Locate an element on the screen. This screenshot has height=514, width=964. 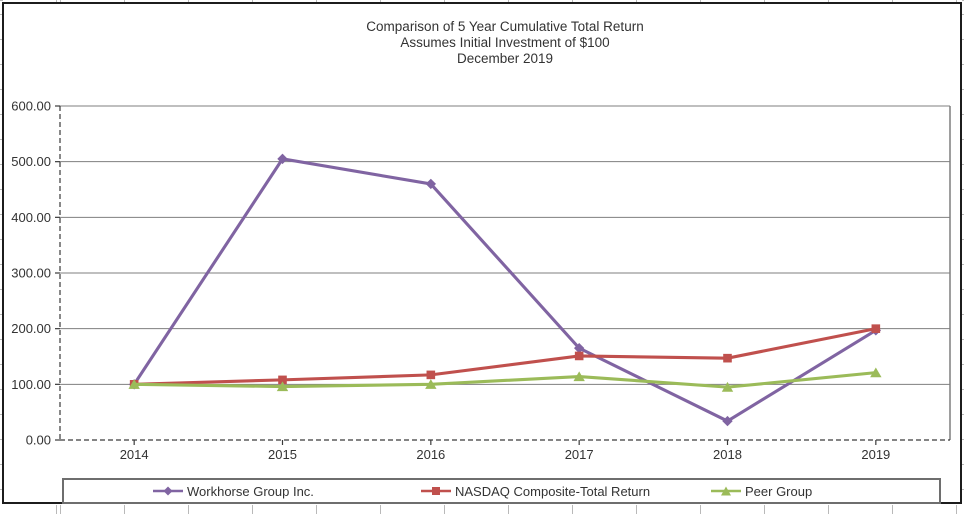
x-tick-label: 2014 is located at coordinates (134, 454).